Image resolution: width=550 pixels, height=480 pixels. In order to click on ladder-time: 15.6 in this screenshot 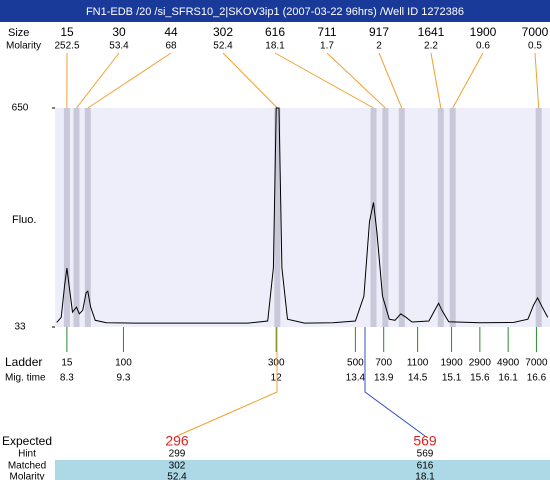, I will do `click(480, 378)`.